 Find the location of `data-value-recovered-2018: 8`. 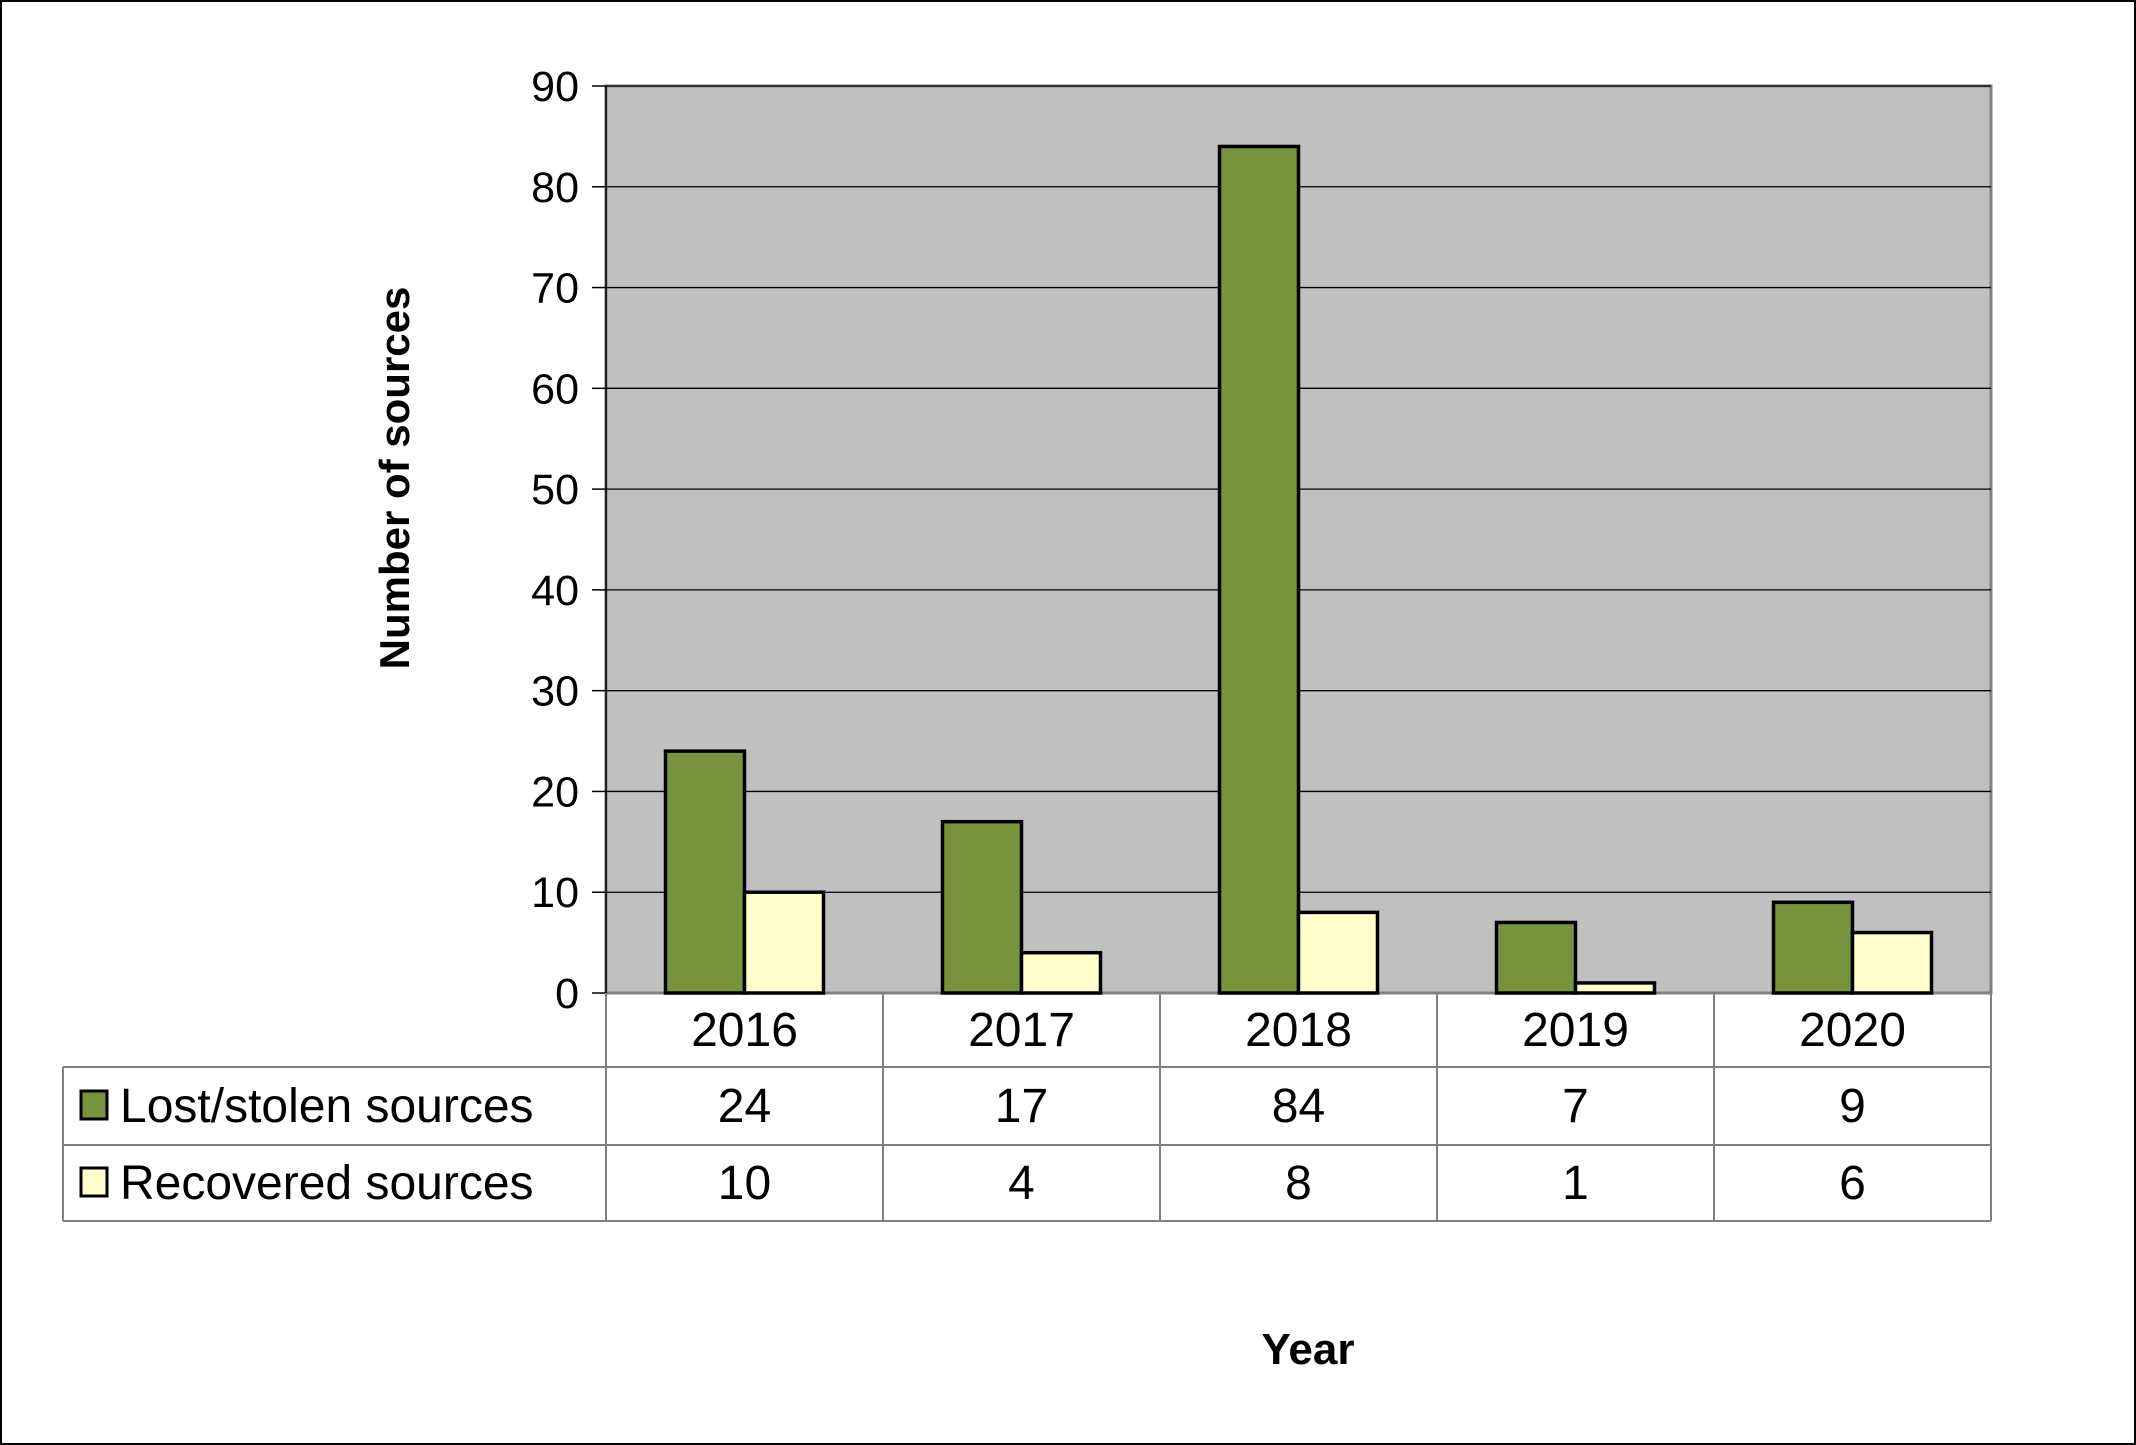

data-value-recovered-2018: 8 is located at coordinates (1298, 1183).